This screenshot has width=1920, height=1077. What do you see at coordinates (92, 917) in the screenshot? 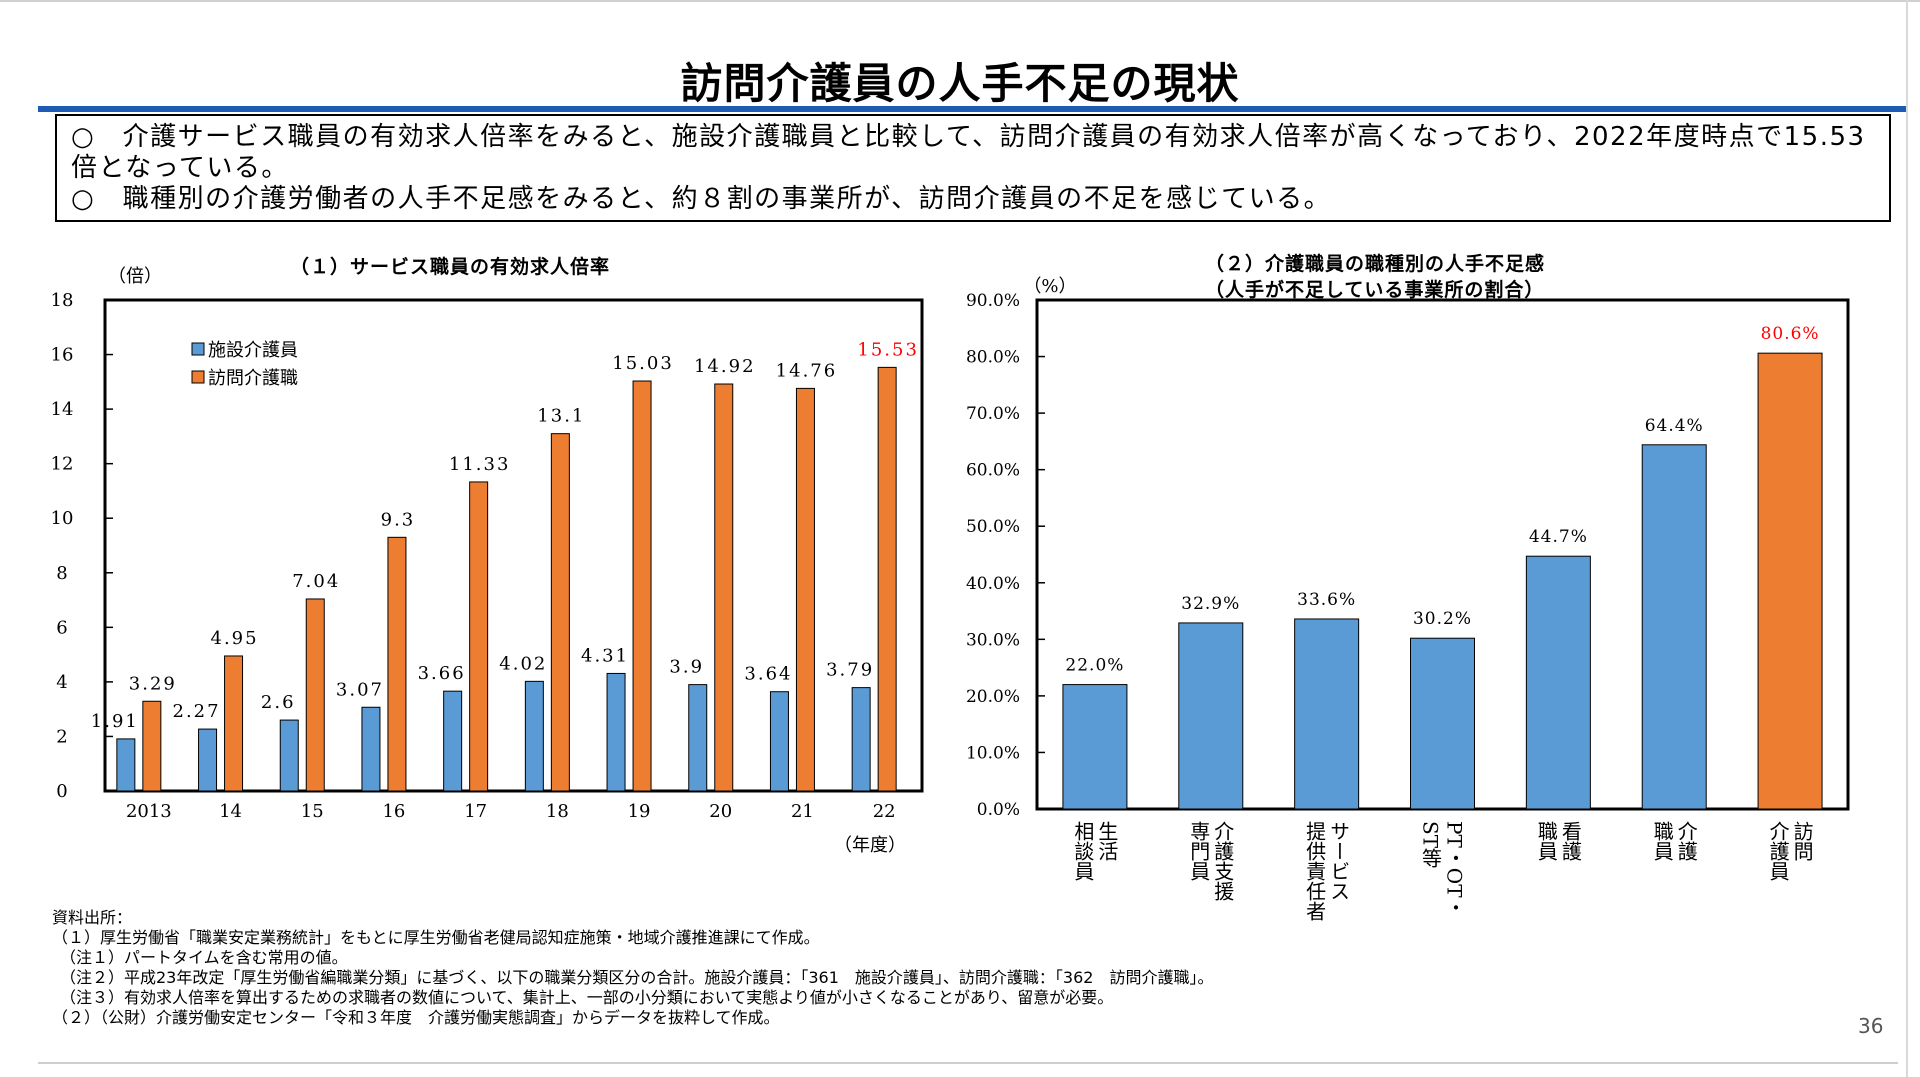
I see `note-line: 資料出所：` at bounding box center [92, 917].